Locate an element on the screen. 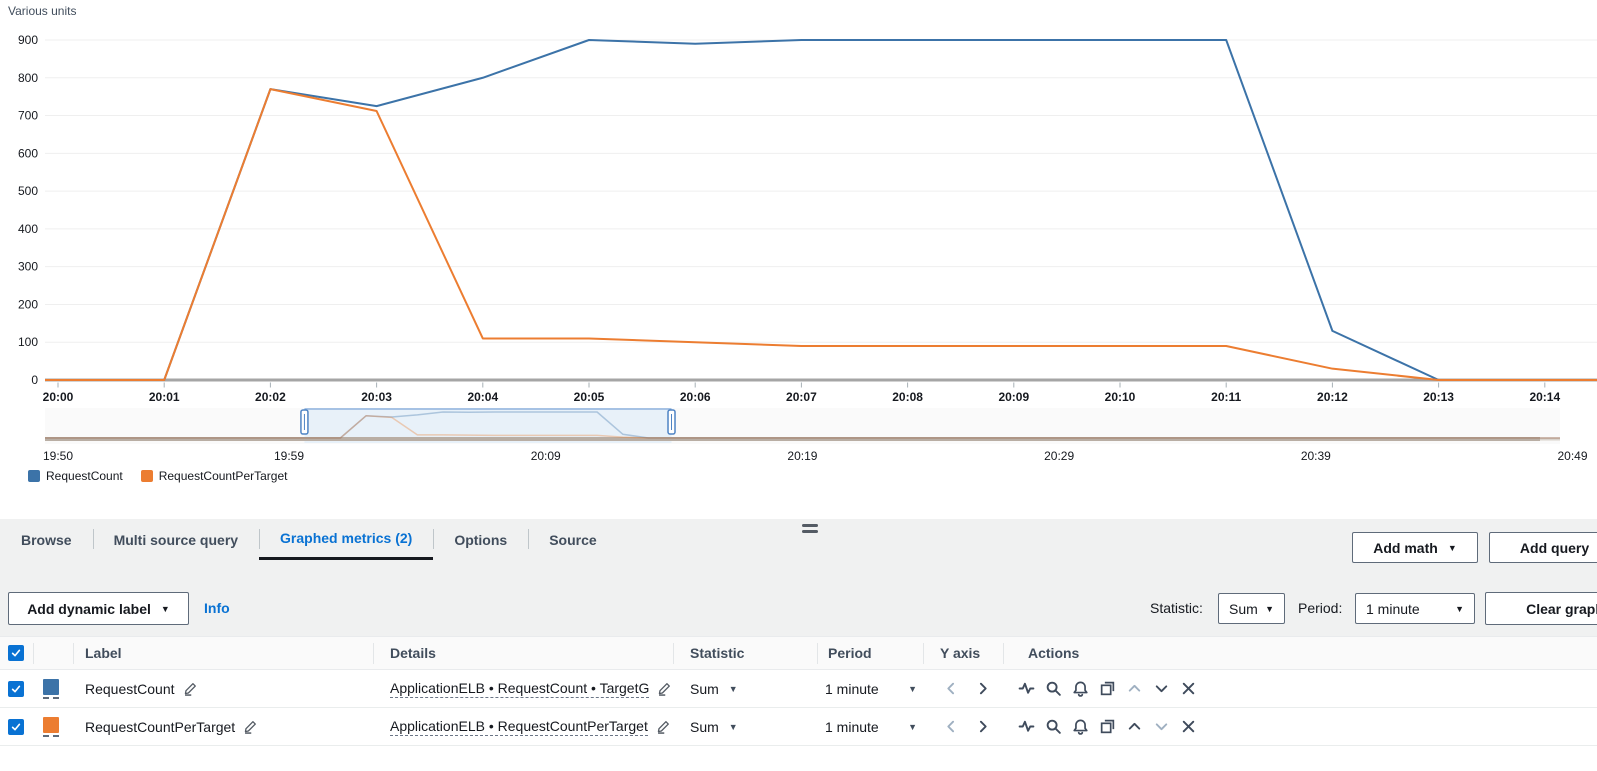  svg-text: 20:13 is located at coordinates (1438, 397).